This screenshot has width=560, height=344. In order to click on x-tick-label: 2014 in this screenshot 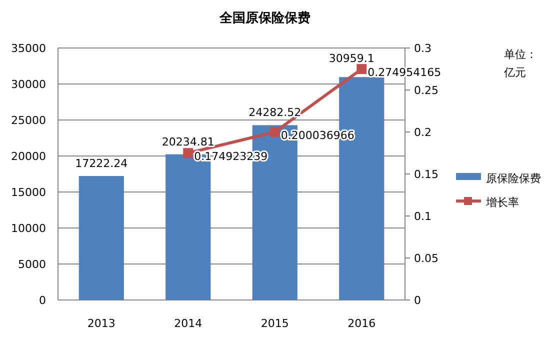, I will do `click(188, 323)`.